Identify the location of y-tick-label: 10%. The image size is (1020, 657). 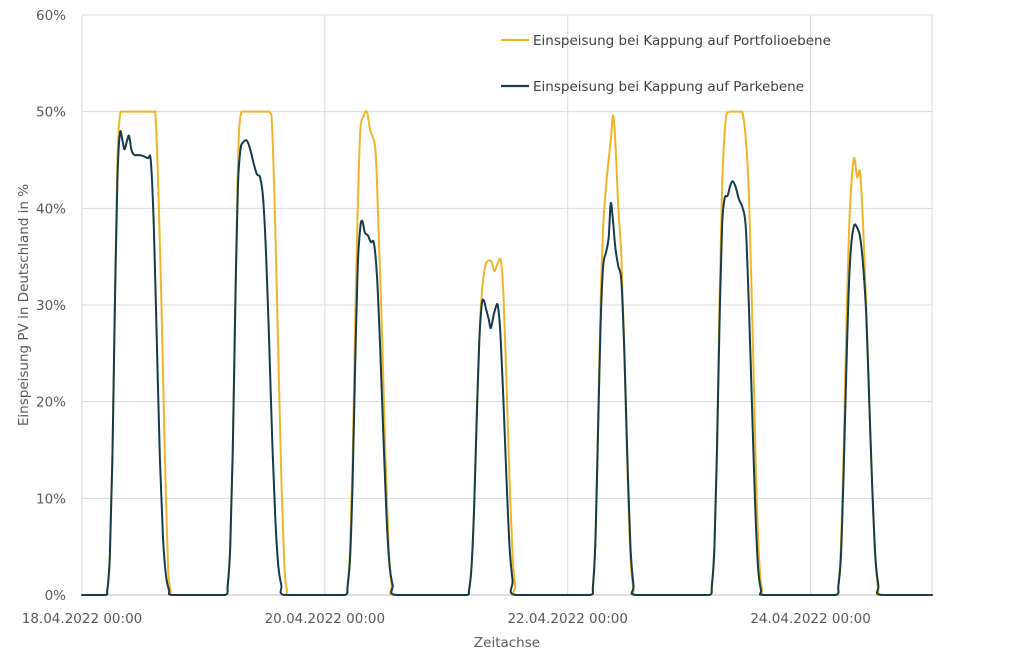
(51, 499).